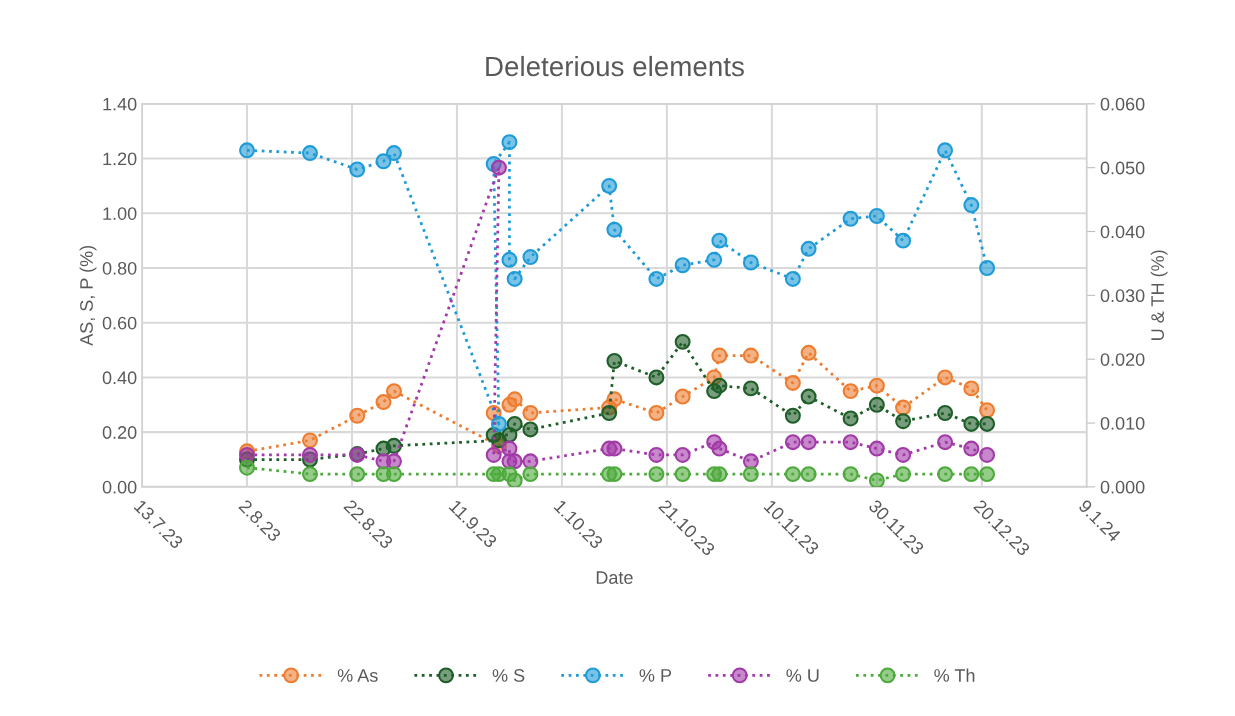  What do you see at coordinates (120, 213) in the screenshot?
I see `y-tick-label: 1.00` at bounding box center [120, 213].